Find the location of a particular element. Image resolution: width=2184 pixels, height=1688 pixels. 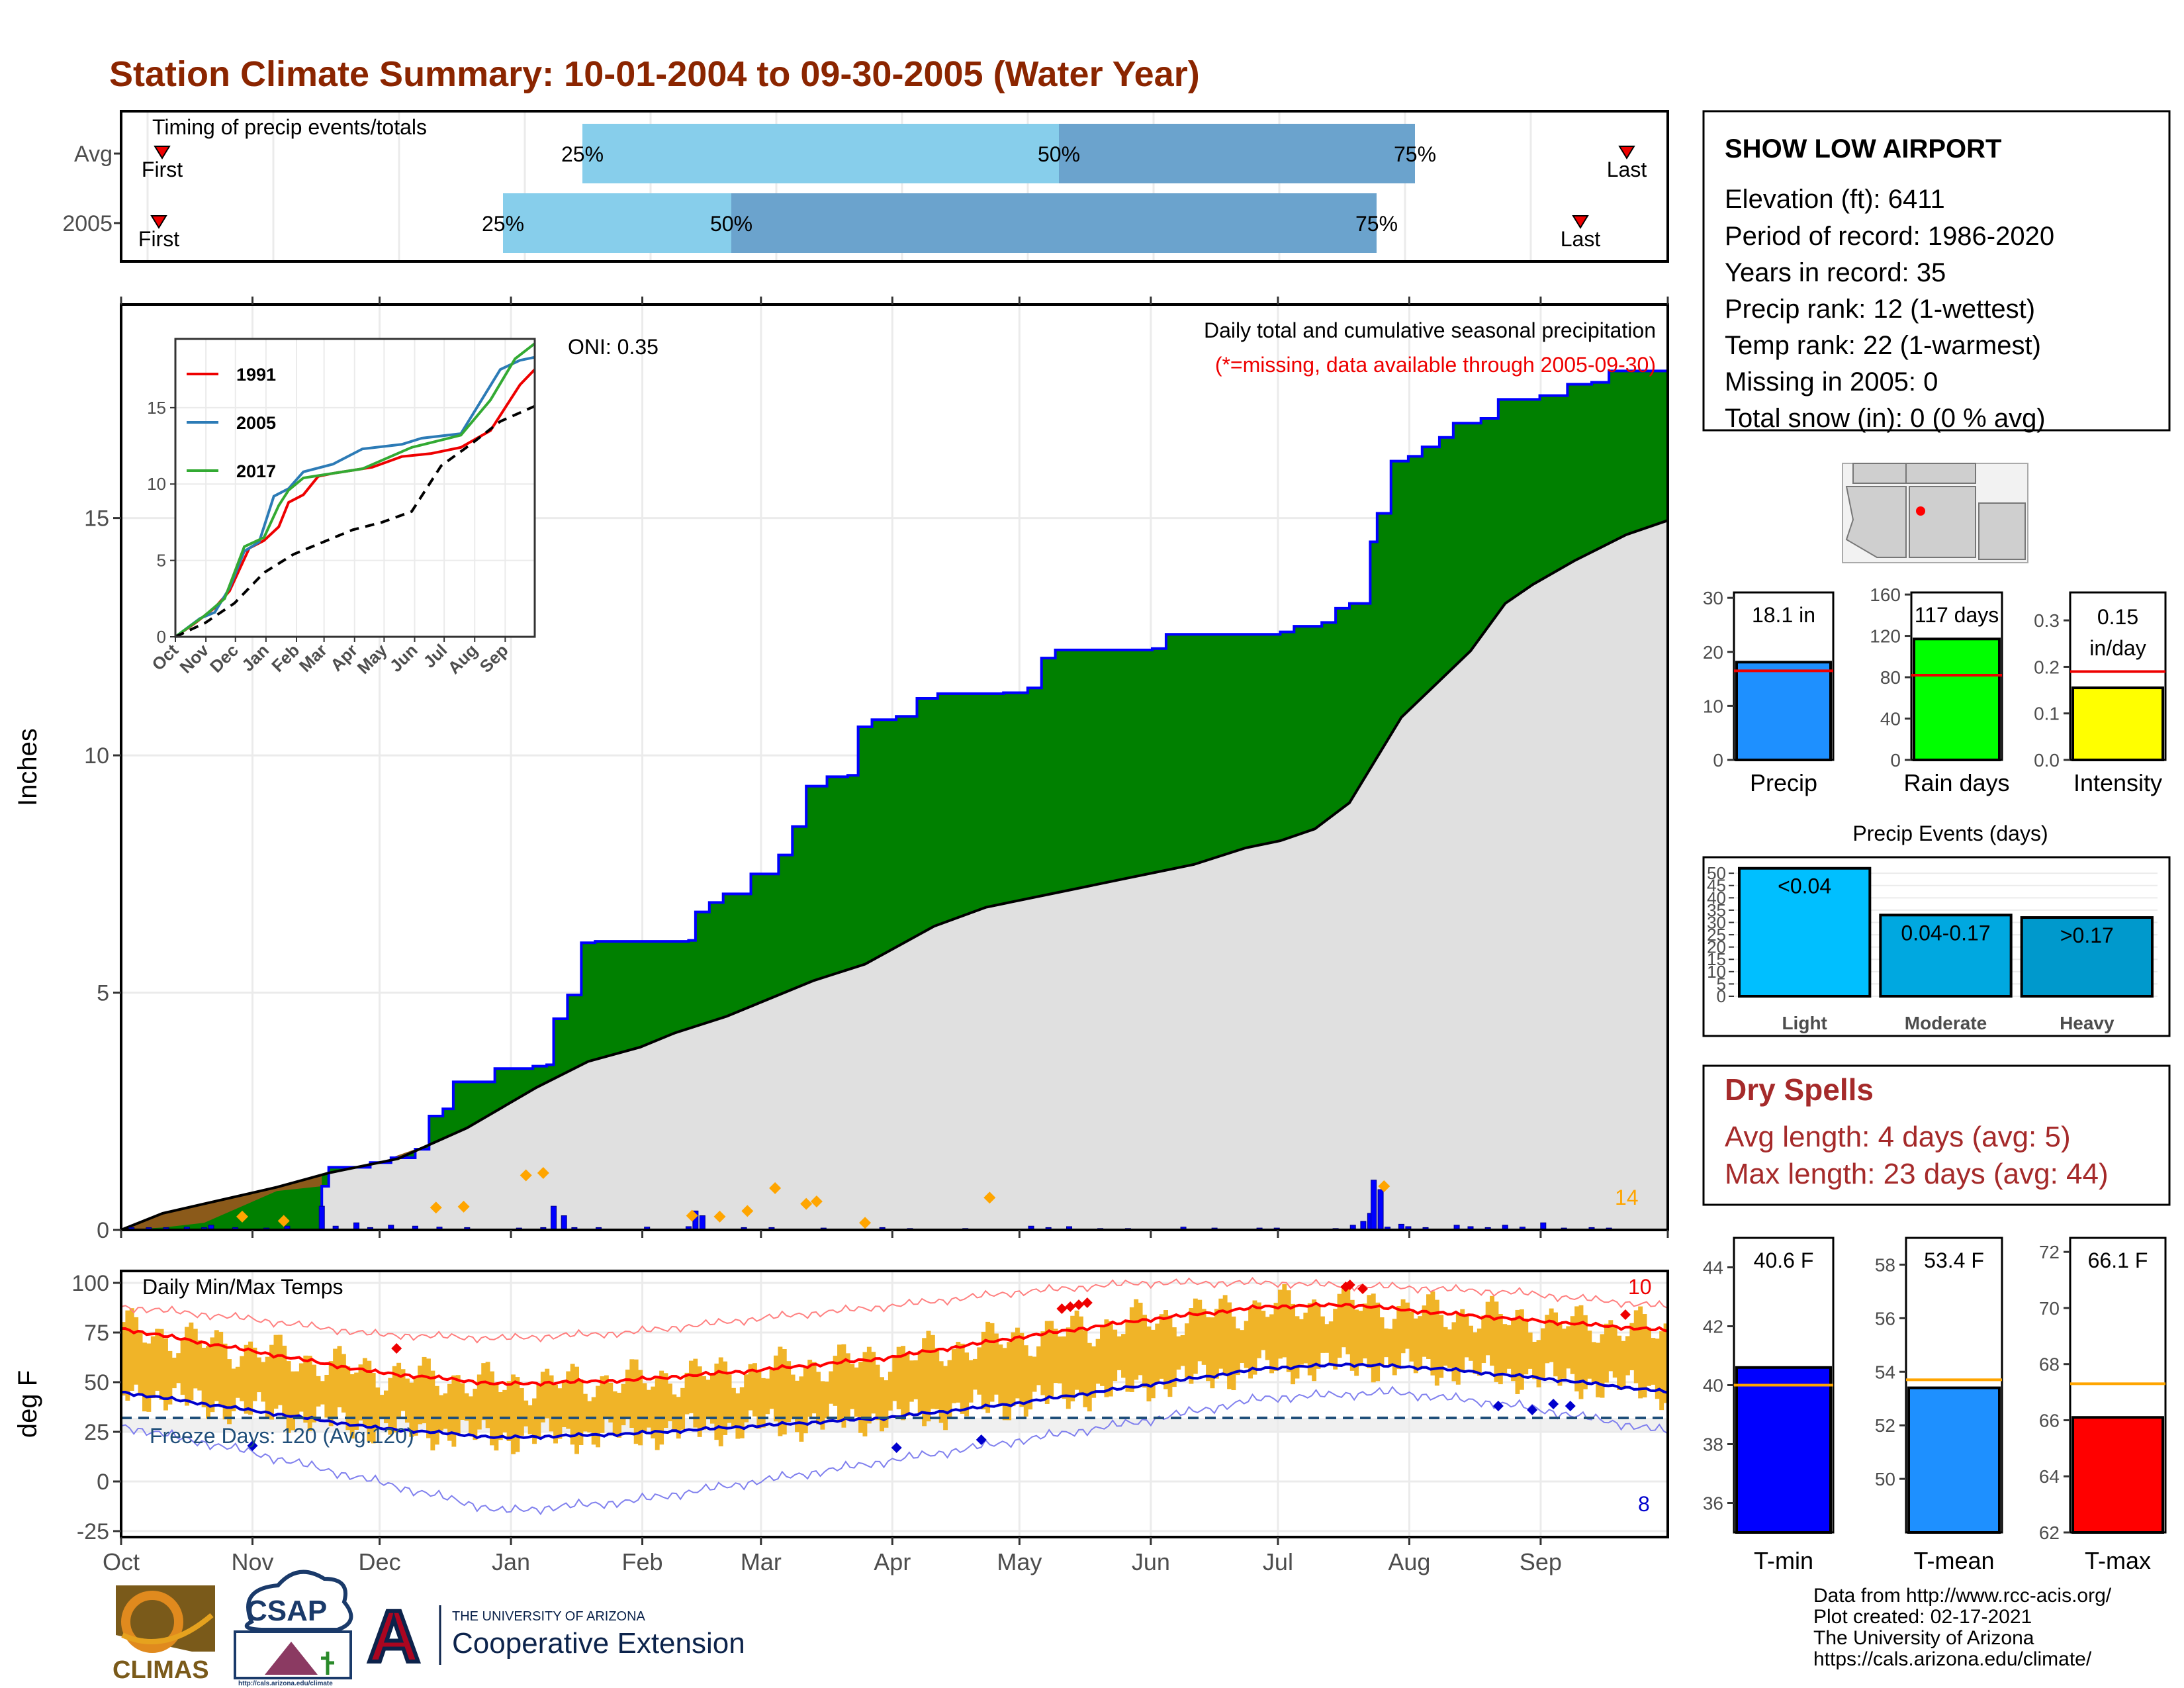

temp-month-label: Dec is located at coordinates (380, 1561).